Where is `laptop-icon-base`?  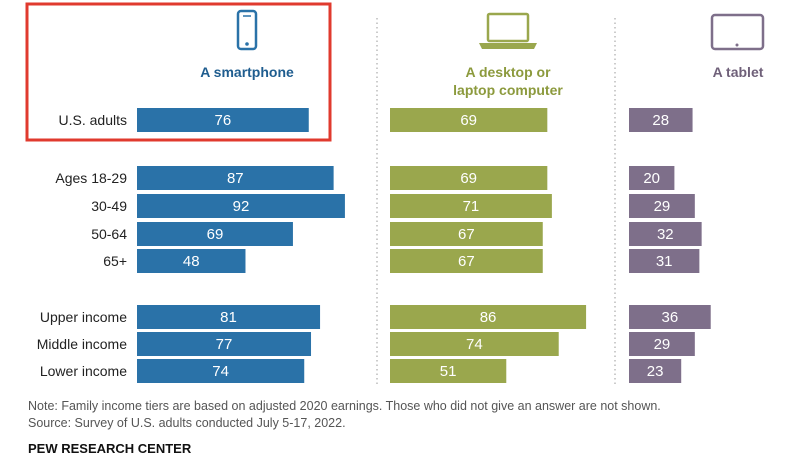
laptop-icon-base is located at coordinates (508, 46).